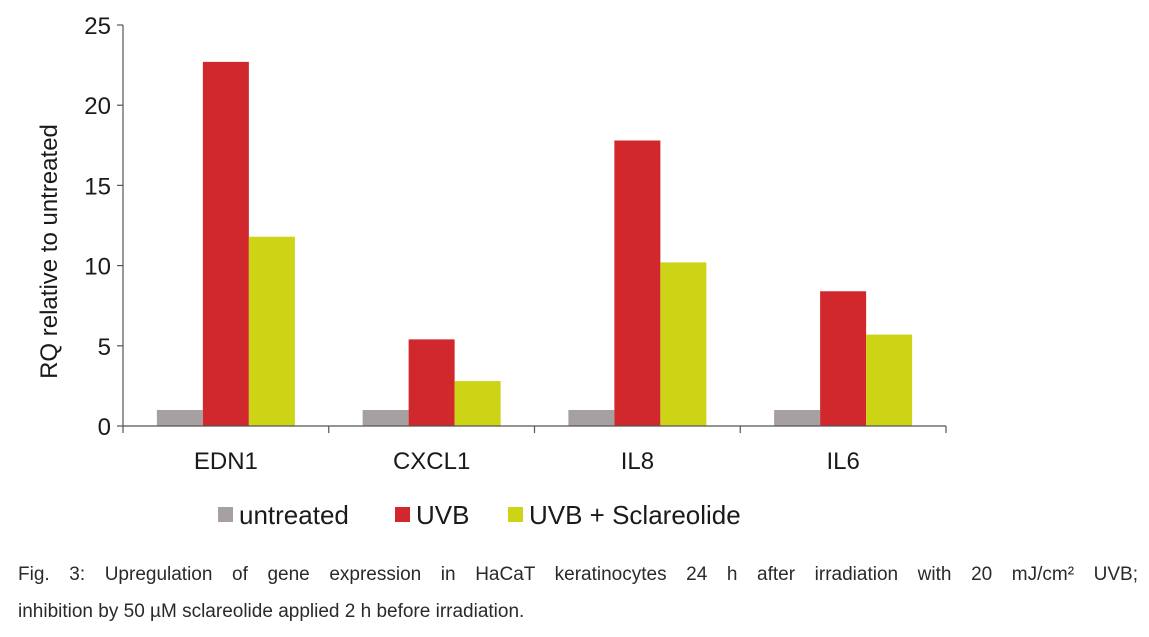 The height and width of the screenshot is (637, 1149). I want to click on y-axis-ticks: 0 5 10 15 20 25, so click(103, 227).